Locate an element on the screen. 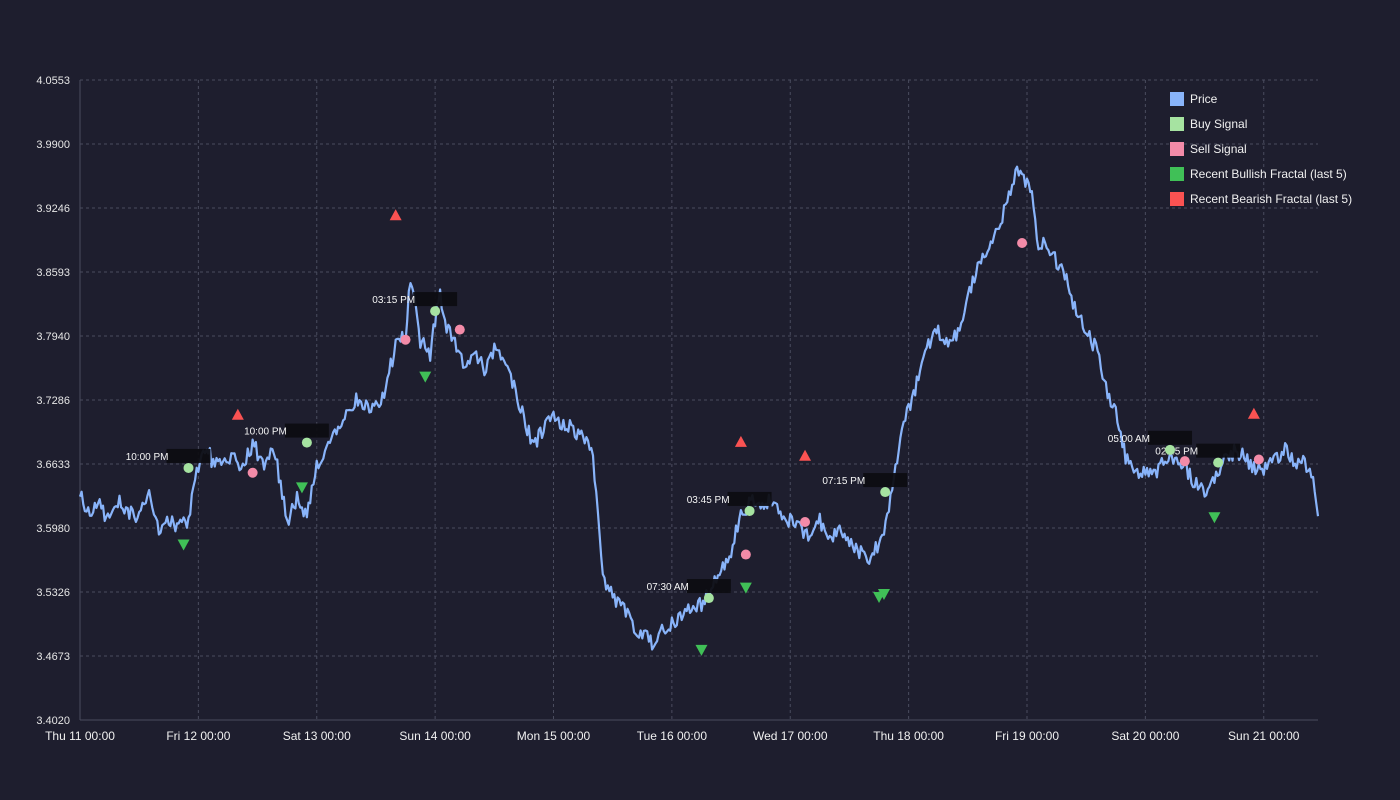  signal-time-label: 03:45 PM is located at coordinates (708, 500).